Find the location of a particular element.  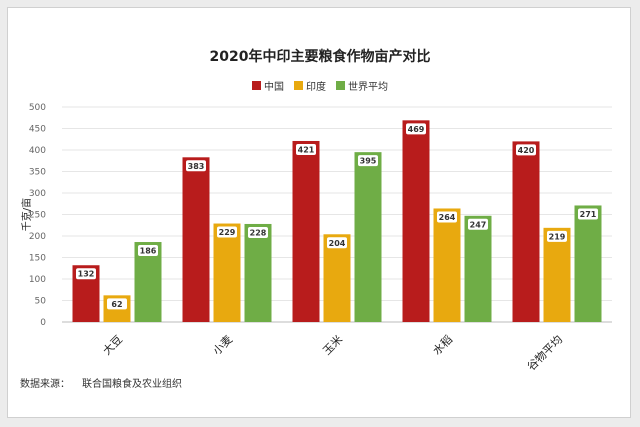

data-label: 383 is located at coordinates (196, 166).